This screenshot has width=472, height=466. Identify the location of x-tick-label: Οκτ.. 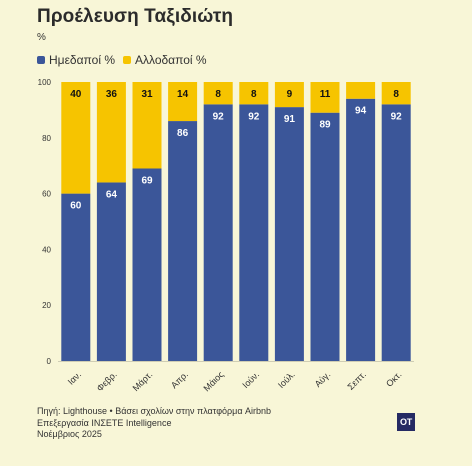
(393, 378).